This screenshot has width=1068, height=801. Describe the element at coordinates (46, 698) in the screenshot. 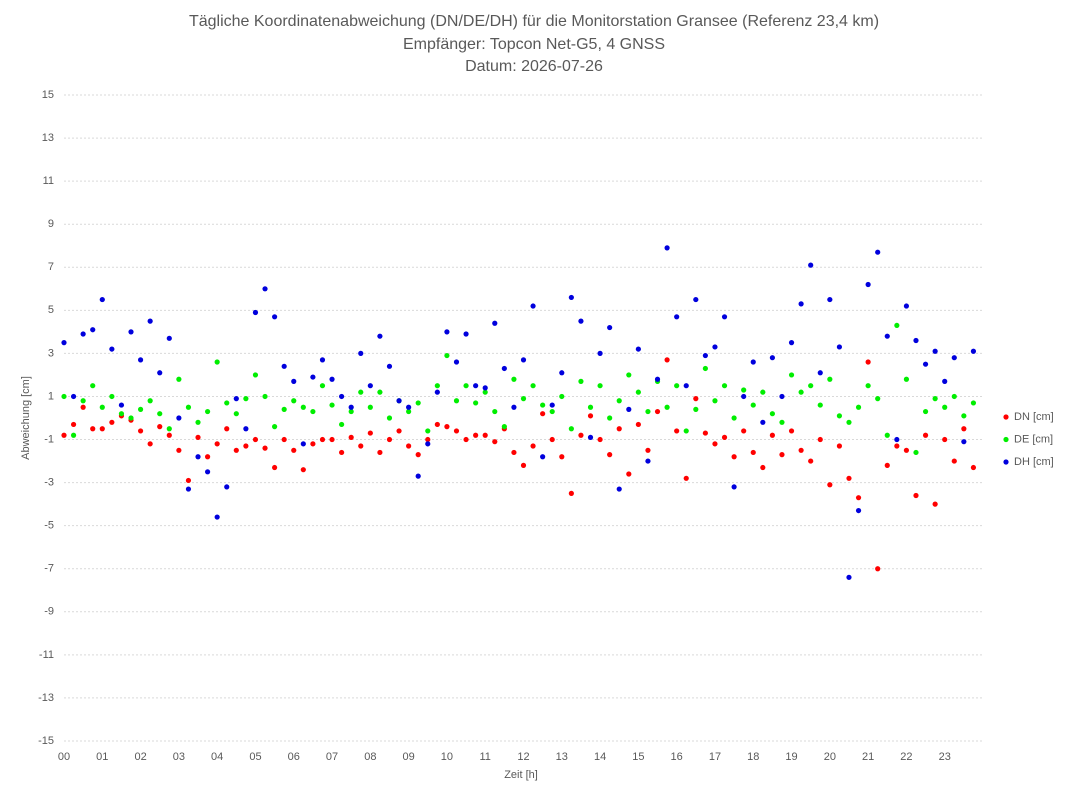

I see `y-tick-label: -13` at that location.